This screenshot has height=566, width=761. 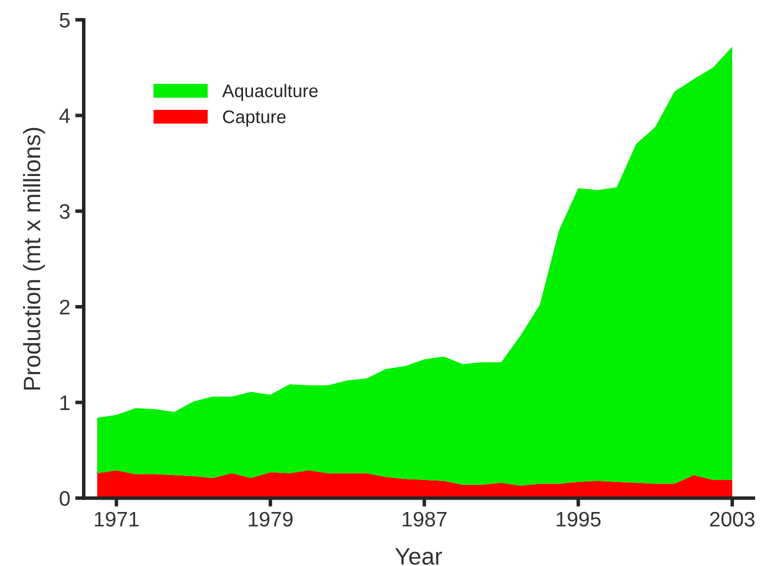 I want to click on x-tick-label: 1979, so click(x=270, y=519).